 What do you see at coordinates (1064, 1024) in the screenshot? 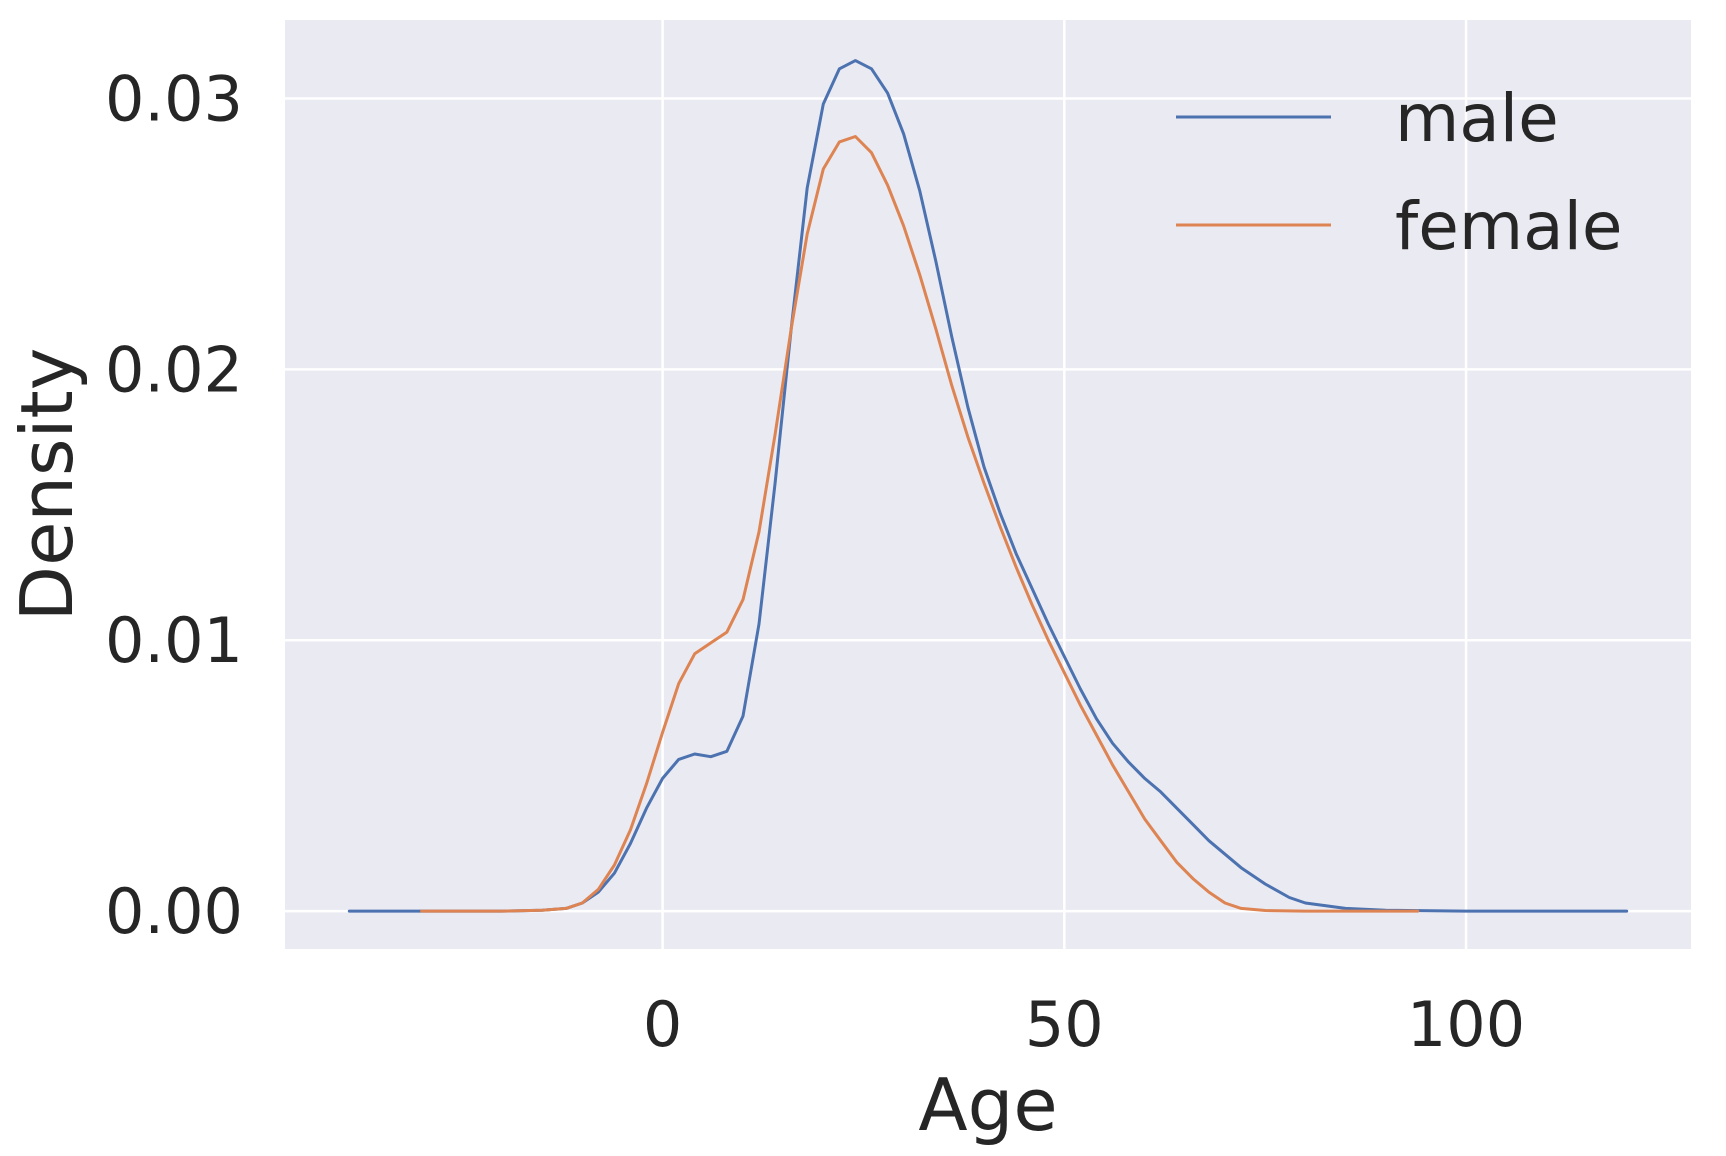
I see `x-tick-label: 50` at bounding box center [1064, 1024].